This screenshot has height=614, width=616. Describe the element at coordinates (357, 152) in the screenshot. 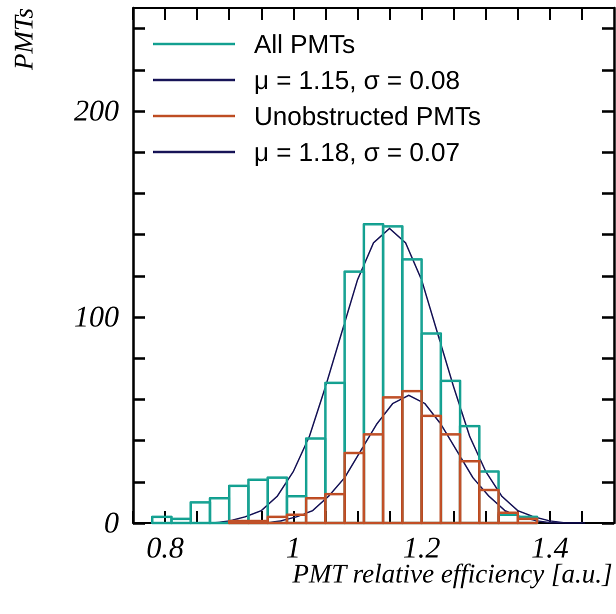

I see `legend-label: μ = 1.18, σ = 0.07` at that location.